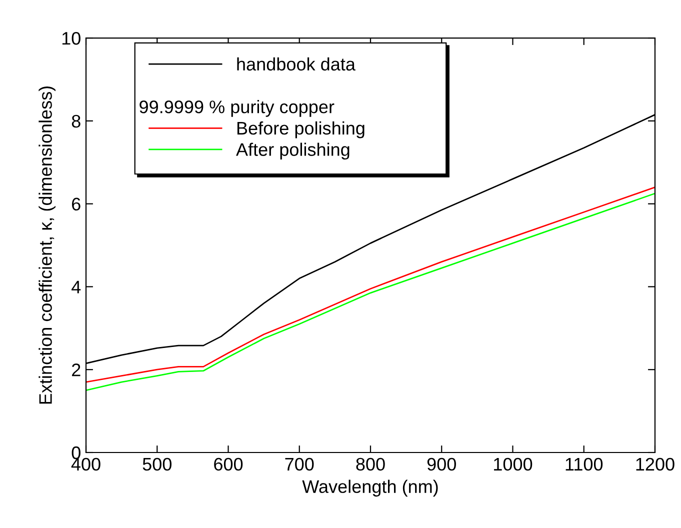 Image resolution: width=681 pixels, height=528 pixels. Describe the element at coordinates (157, 464) in the screenshot. I see `x-tick-label: 500` at that location.